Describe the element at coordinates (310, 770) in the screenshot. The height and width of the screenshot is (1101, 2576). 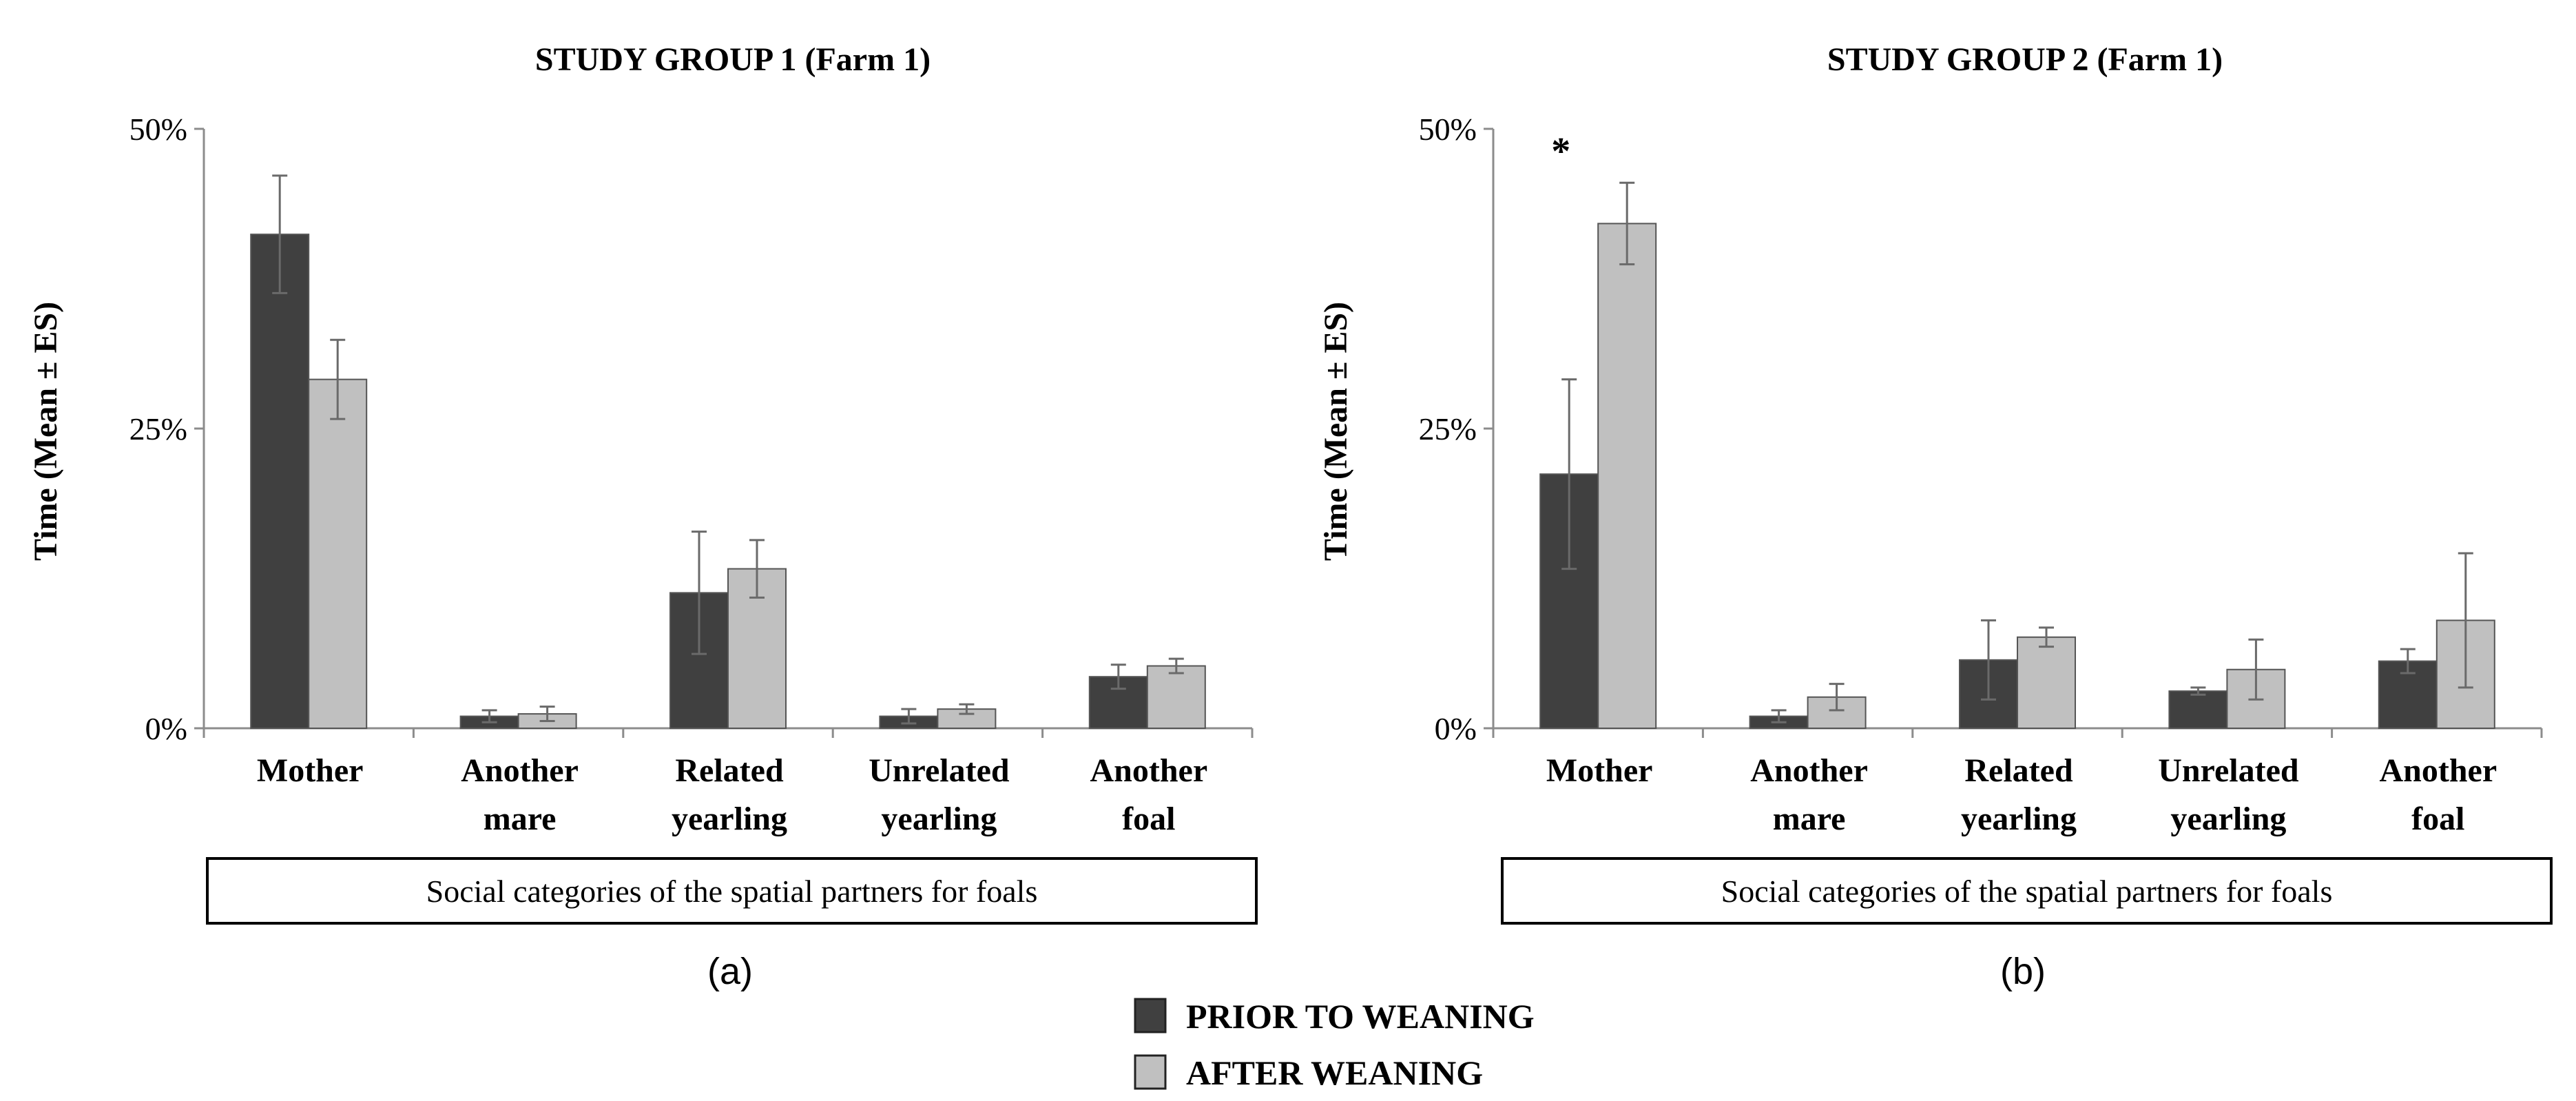
I see `panel-a-category-label: Mother` at that location.